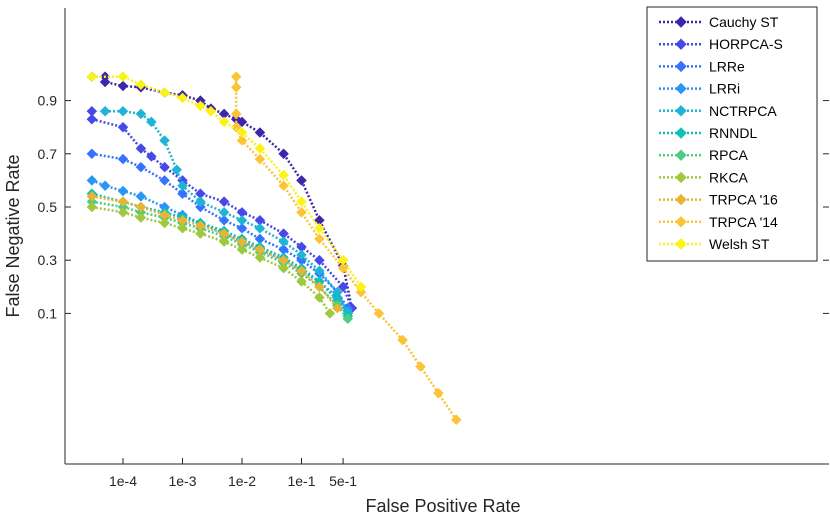 This screenshot has height=520, width=830. What do you see at coordinates (48, 154) in the screenshot?
I see `y-tick-label: 0.7` at bounding box center [48, 154].